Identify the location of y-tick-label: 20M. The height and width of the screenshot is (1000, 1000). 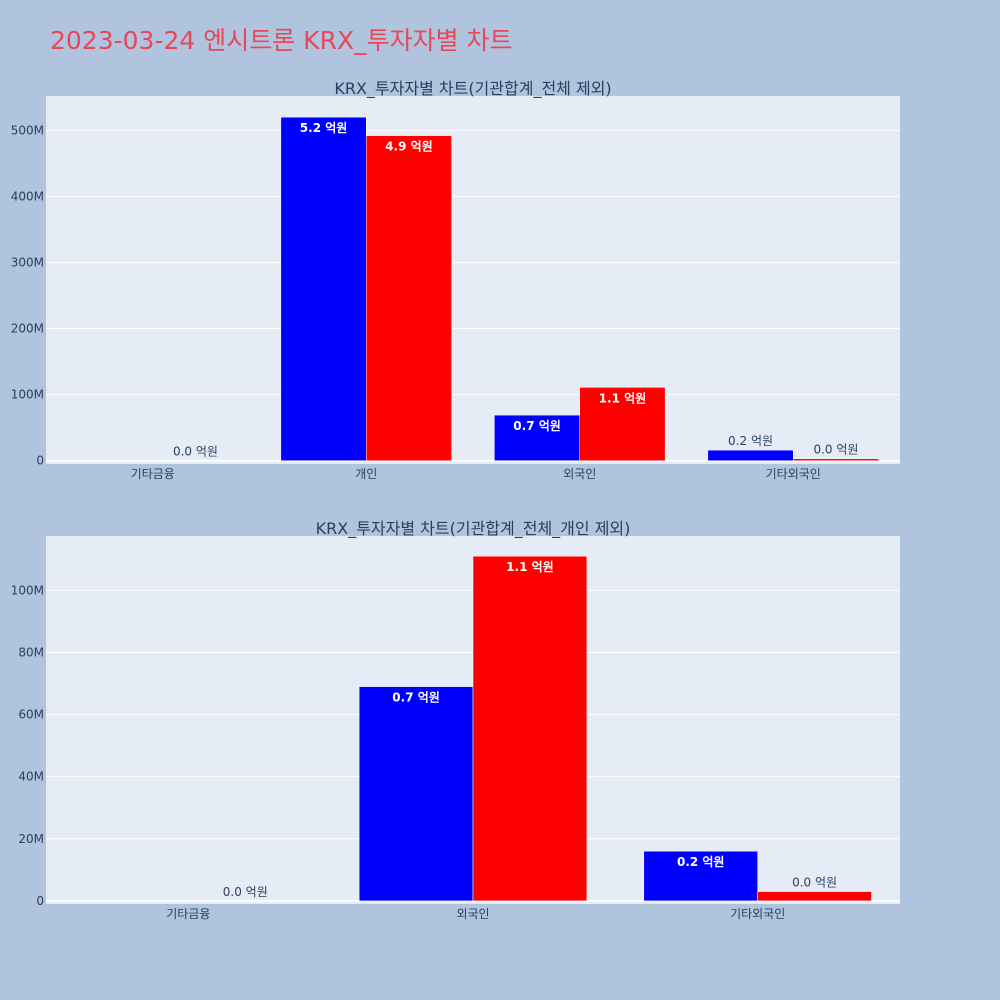
(31, 839).